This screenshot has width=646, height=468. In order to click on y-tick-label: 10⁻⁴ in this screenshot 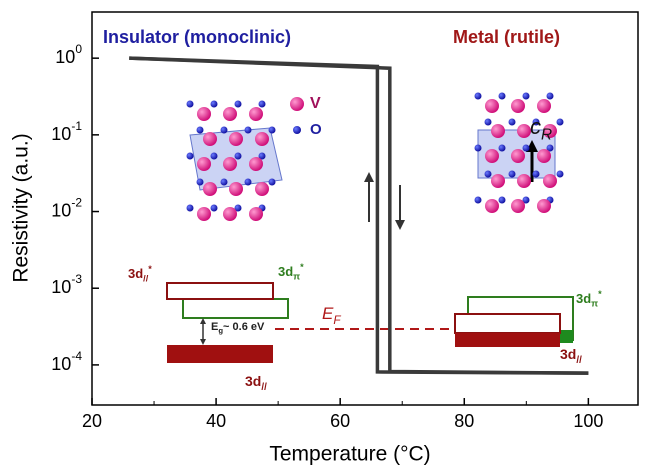, I will do `click(66, 361)`.